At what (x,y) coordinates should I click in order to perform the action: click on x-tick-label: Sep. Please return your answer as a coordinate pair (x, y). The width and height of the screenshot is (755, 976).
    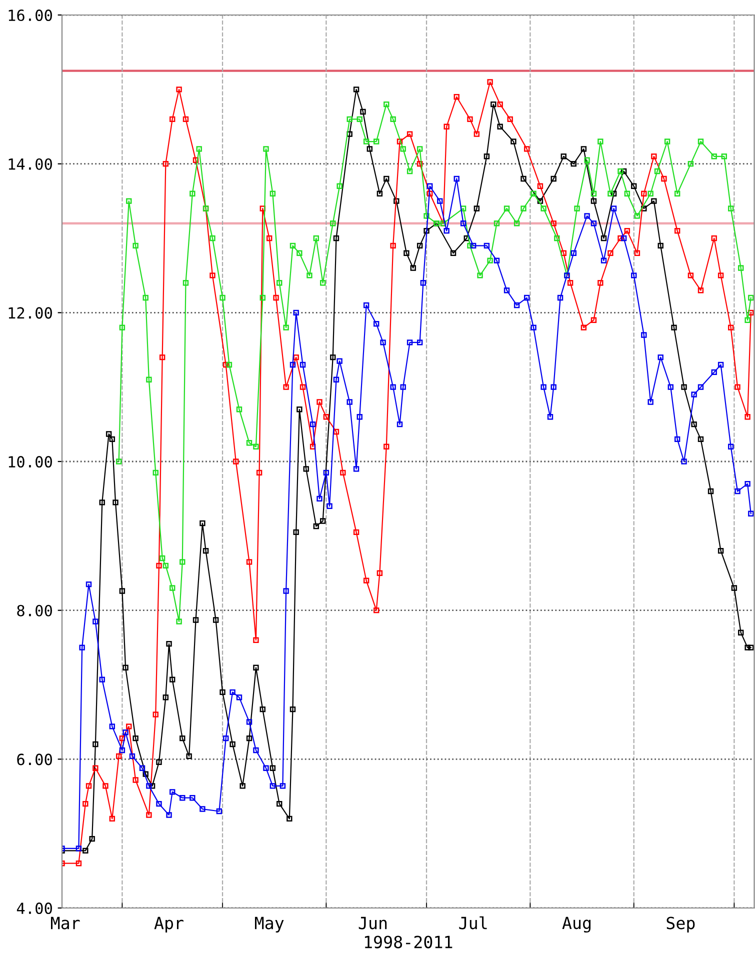
    Looking at the image, I should click on (680, 924).